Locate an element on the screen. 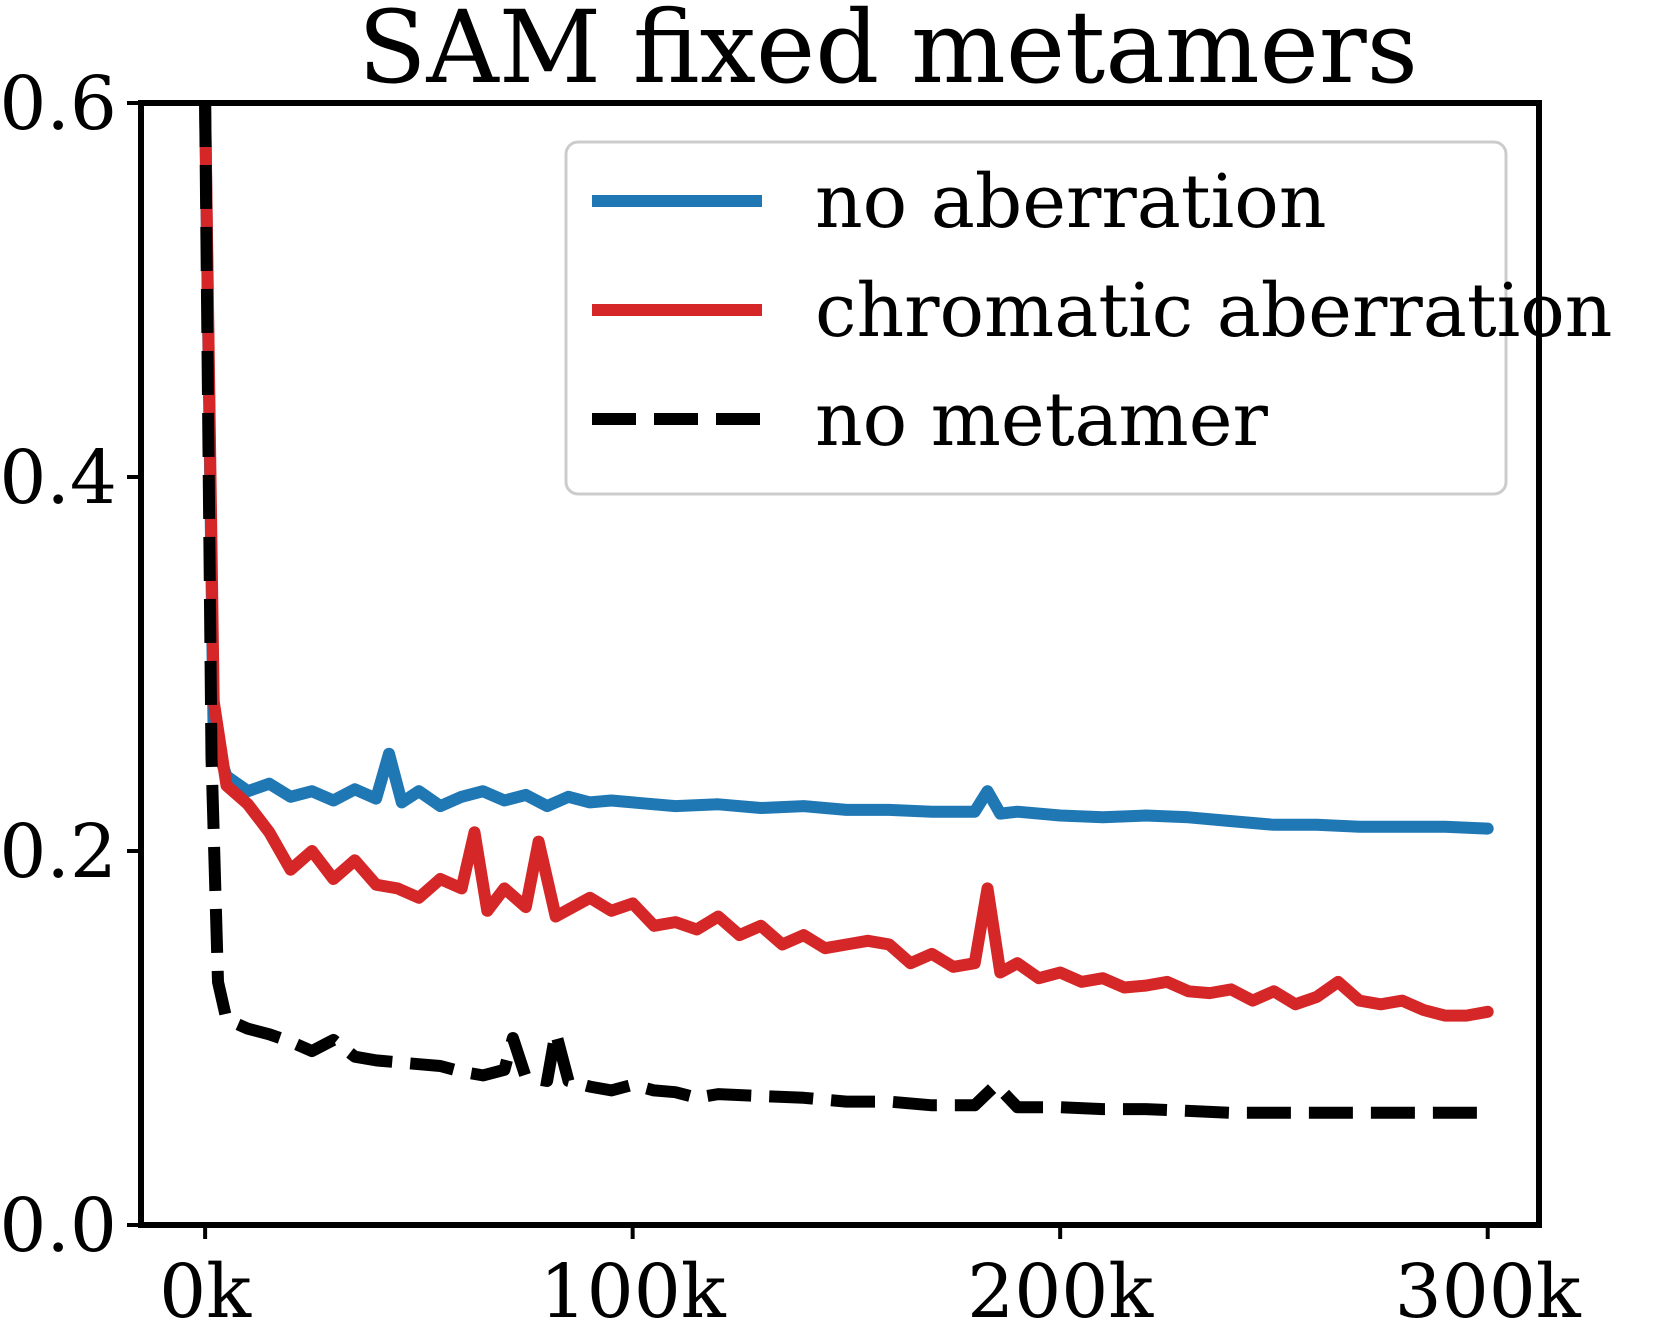  x-tick-label: 100k is located at coordinates (633, 1291).